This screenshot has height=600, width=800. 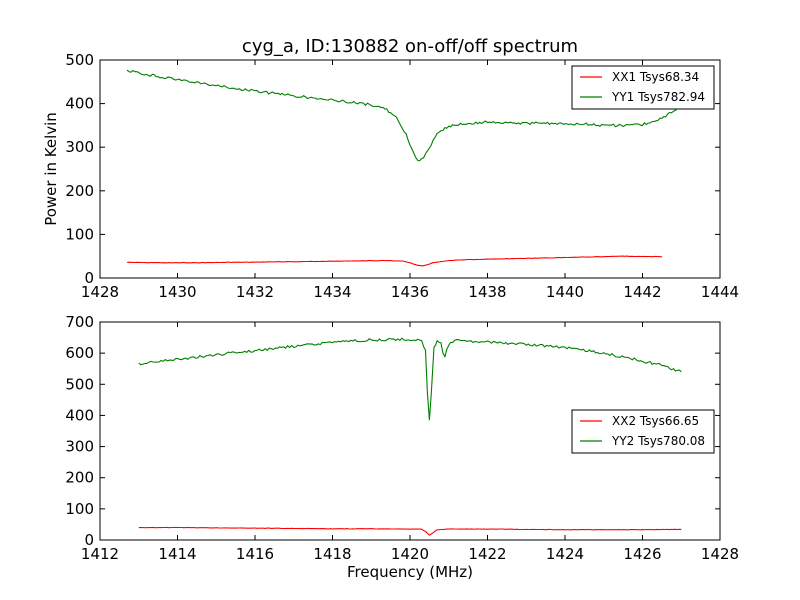 I want to click on legend-label: YY2 Tsys780.08, so click(x=658, y=441).